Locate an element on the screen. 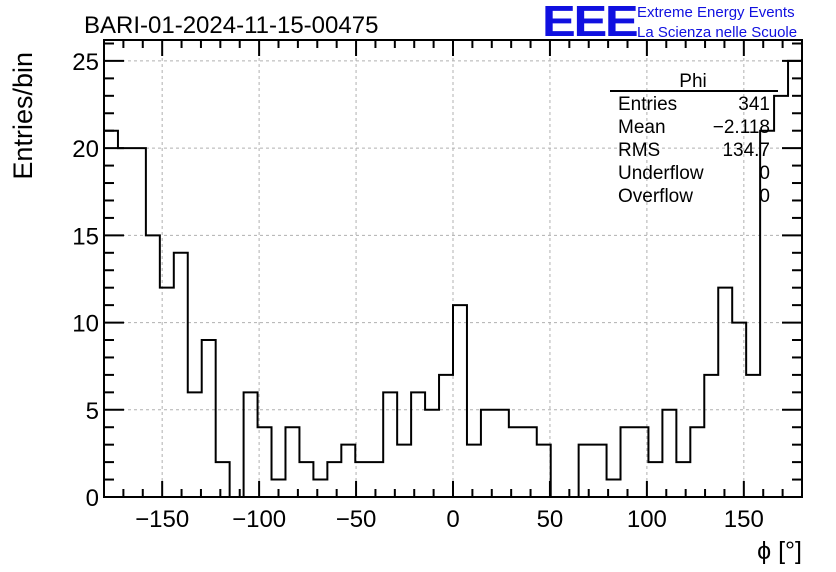 The height and width of the screenshot is (572, 836). stats-value: −2.118 is located at coordinates (741, 127).